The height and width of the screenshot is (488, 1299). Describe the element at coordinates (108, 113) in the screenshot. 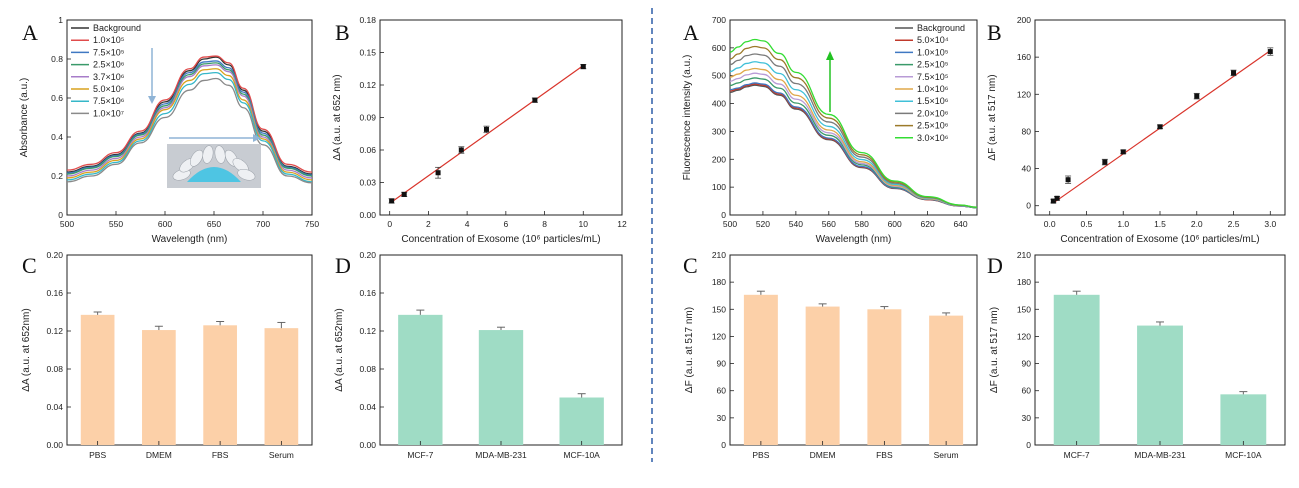

I see `legend-label: 1.0×10⁷` at that location.